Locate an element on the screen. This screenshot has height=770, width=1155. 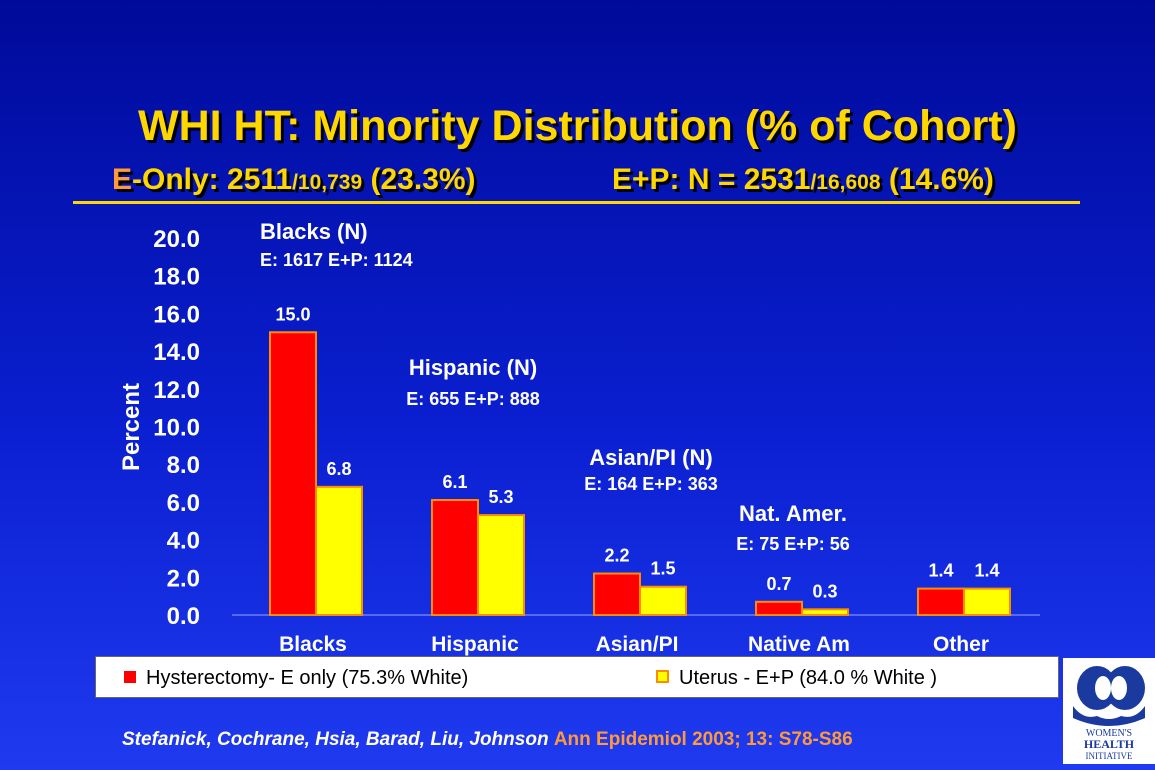
x-tick-label: Blacks is located at coordinates (313, 644).